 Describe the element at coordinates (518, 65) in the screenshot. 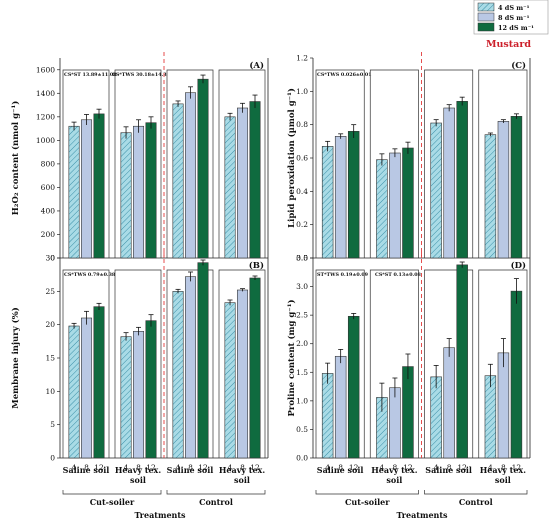

I see `panel-label: (C)` at that location.